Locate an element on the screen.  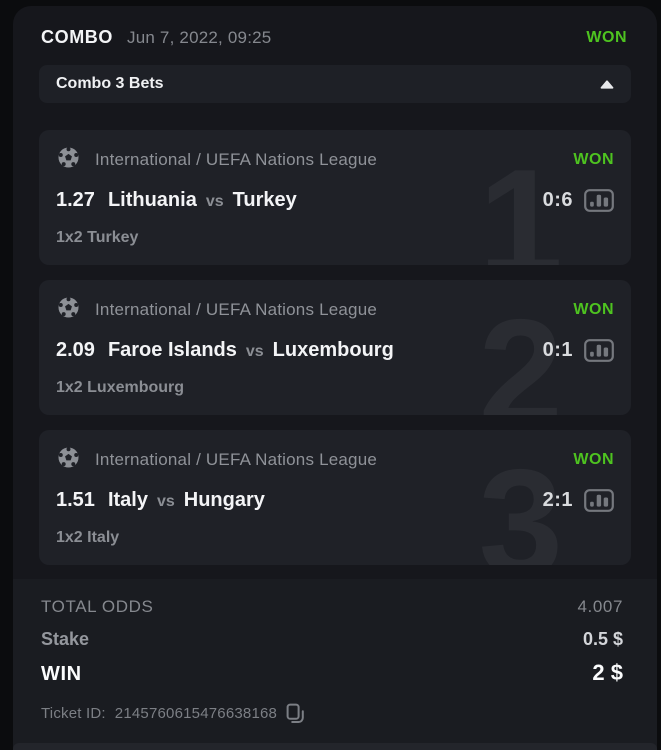
ticket-id-value: 2145760615476638168 is located at coordinates (196, 713).